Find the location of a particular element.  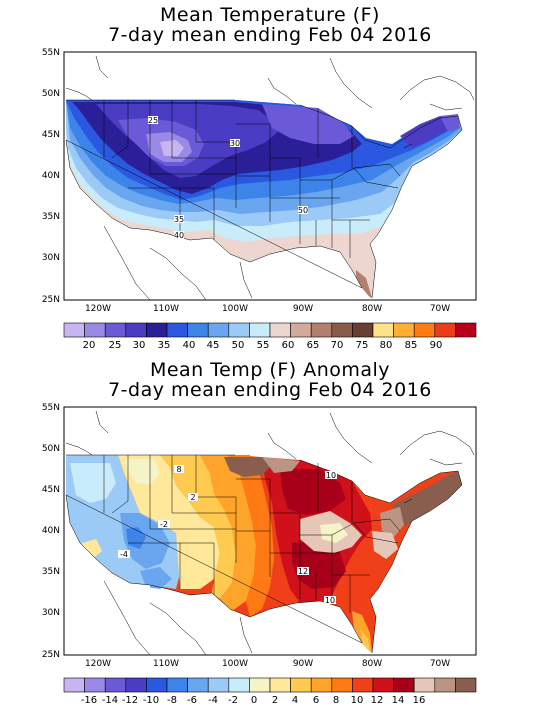

colorbar-label: 30 is located at coordinates (139, 345).